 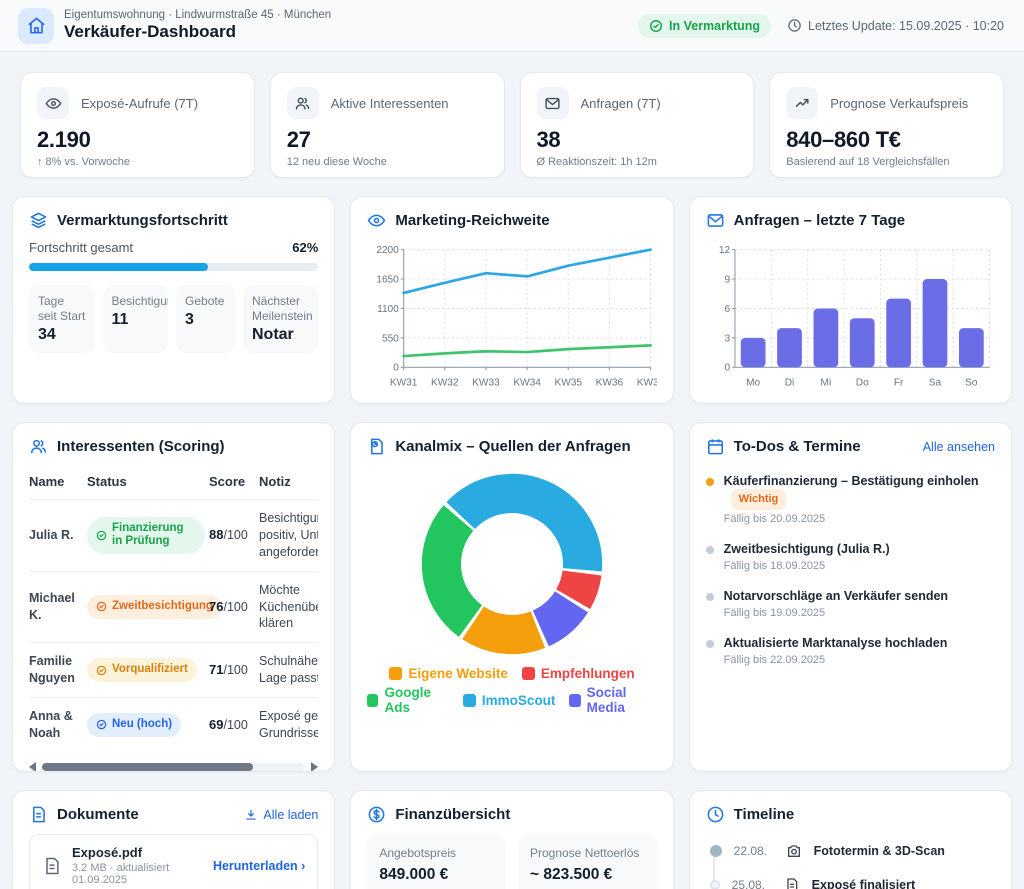 What do you see at coordinates (587, 861) in the screenshot?
I see `finance-box-nettoerloes: Prognose Nettoerlös ~ 823.500 €` at bounding box center [587, 861].